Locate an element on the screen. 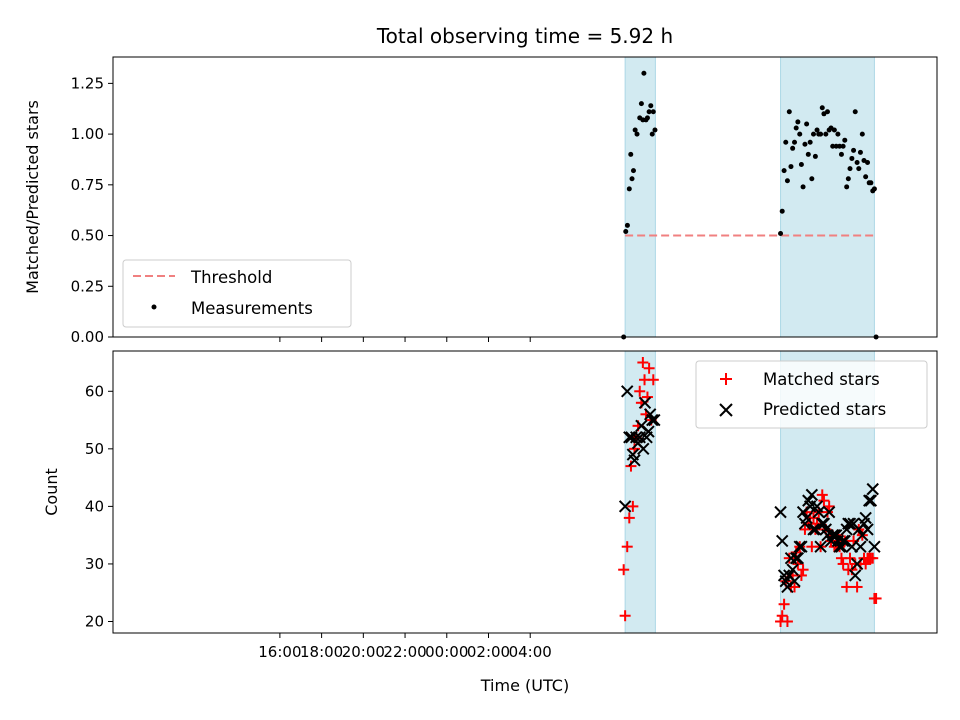  count-x-tick-label: 00:00 is located at coordinates (446, 652).